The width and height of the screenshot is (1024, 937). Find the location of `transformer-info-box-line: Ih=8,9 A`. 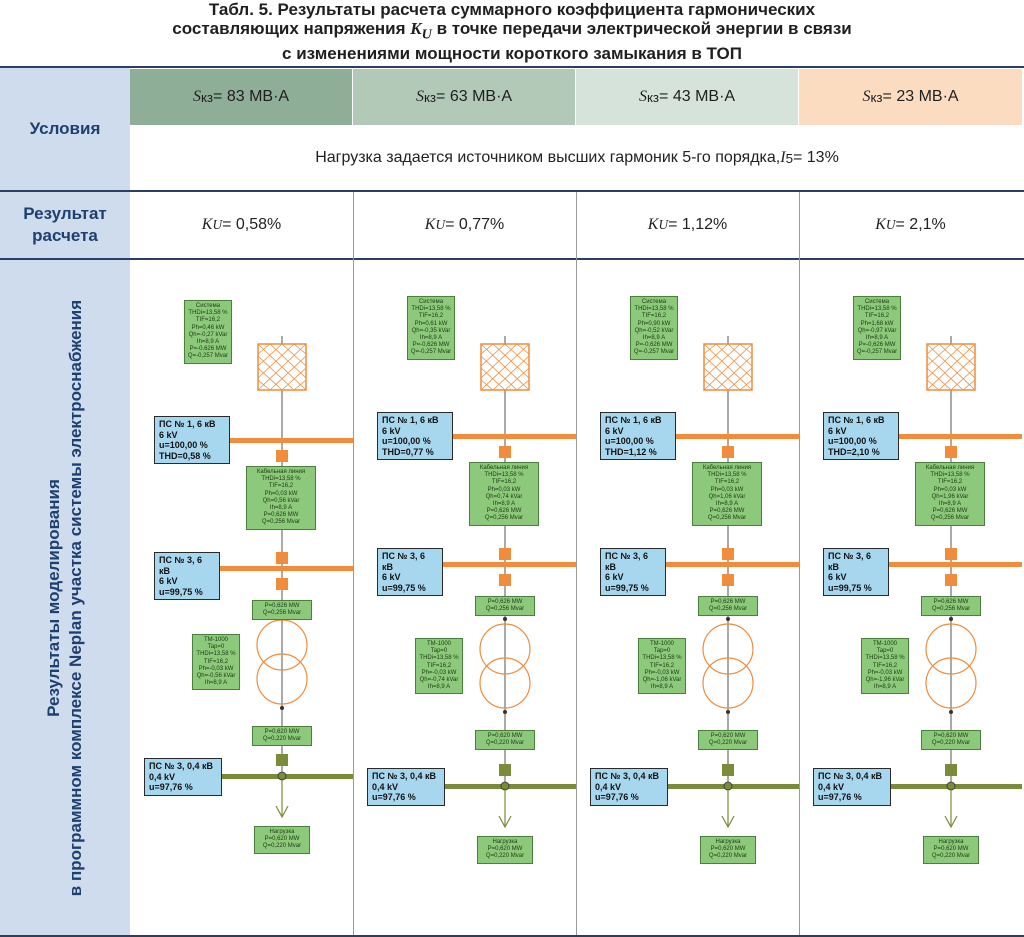

transformer-info-box-line: Ih=8,9 A is located at coordinates (439, 687).